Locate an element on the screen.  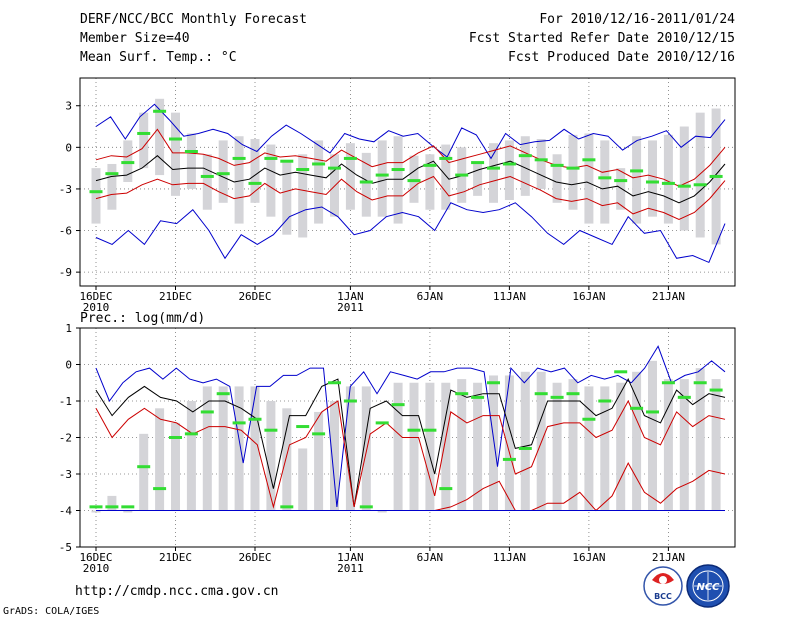
y-tick-label: -5 is located at coordinates (65, 547).